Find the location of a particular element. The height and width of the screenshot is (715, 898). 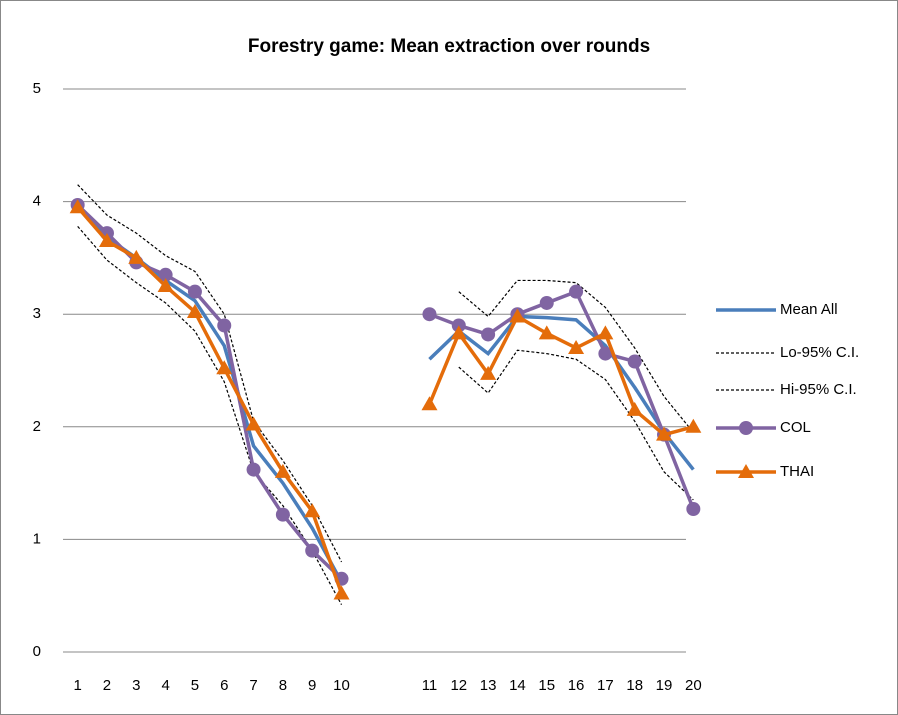

y-tick-label: 3 is located at coordinates (37, 313).